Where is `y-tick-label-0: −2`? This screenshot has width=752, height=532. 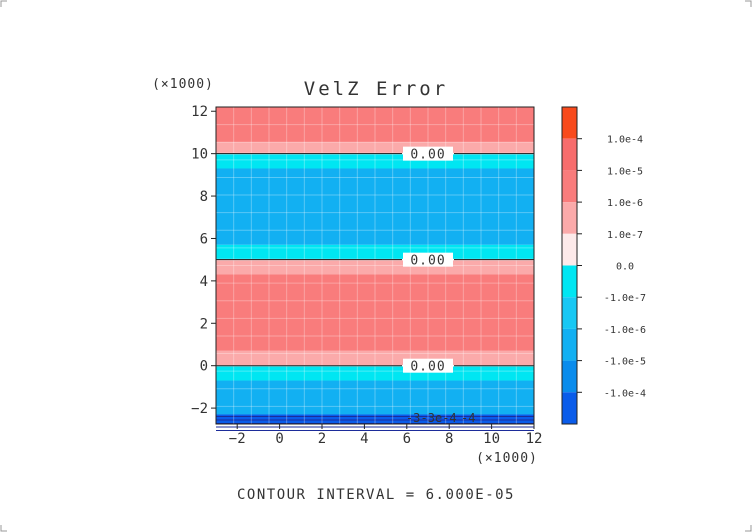
y-tick-label-0: −2 is located at coordinates (199, 409).